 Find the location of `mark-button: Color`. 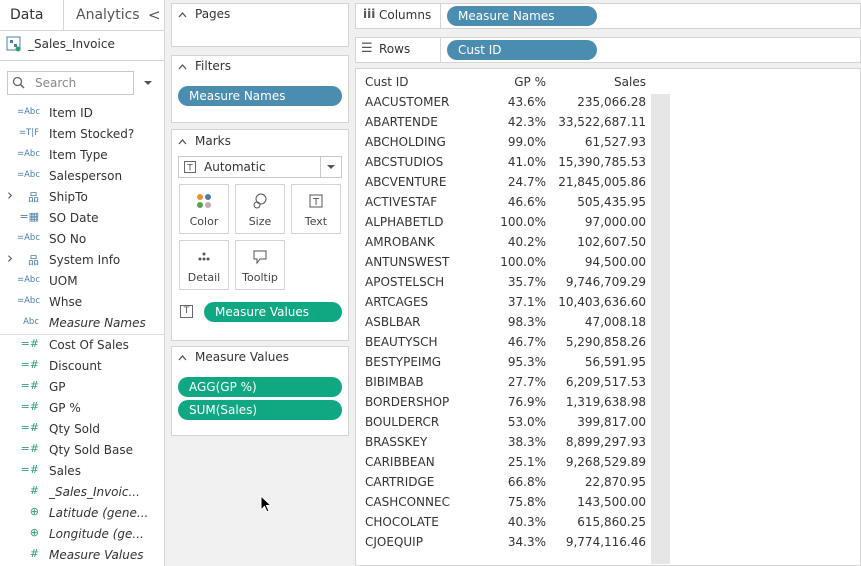

mark-button: Color is located at coordinates (204, 209).